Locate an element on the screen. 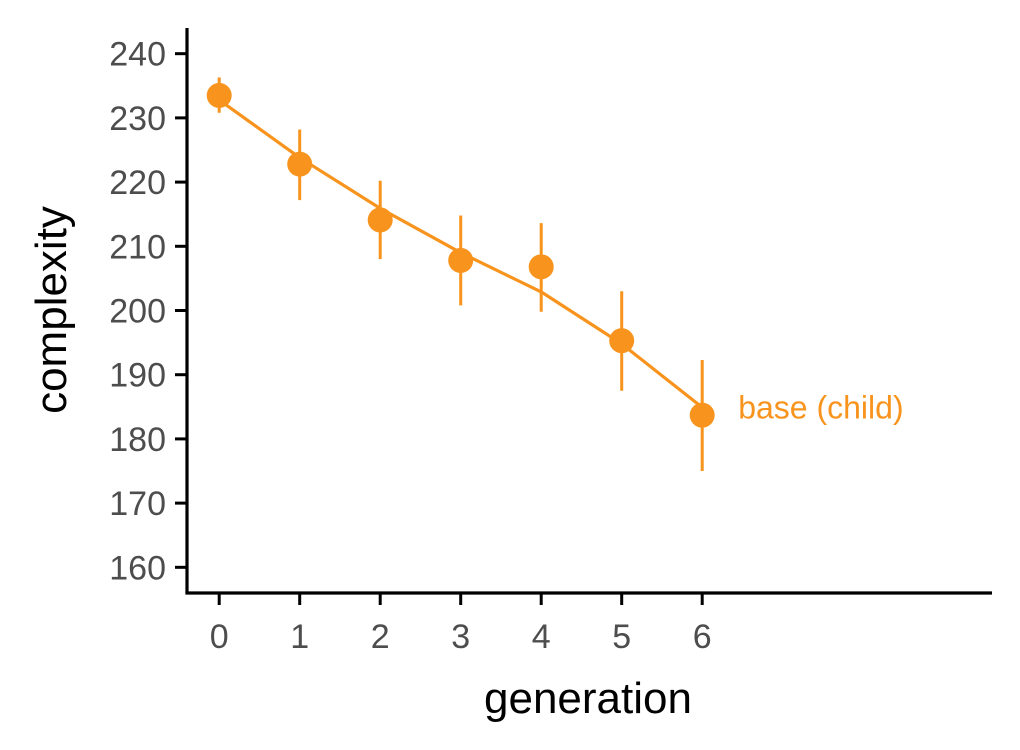 This screenshot has height=750, width=1020. y-tick-label: 200 is located at coordinates (137, 312).